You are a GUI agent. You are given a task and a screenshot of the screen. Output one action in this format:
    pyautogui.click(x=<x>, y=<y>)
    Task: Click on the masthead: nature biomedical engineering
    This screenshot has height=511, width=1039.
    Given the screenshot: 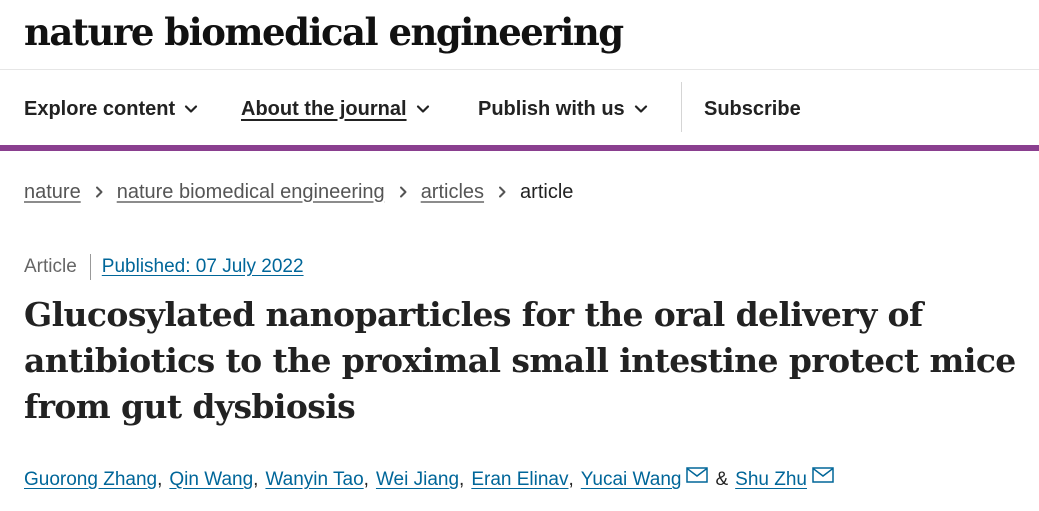 What is the action you would take?
    pyautogui.click(x=519, y=35)
    